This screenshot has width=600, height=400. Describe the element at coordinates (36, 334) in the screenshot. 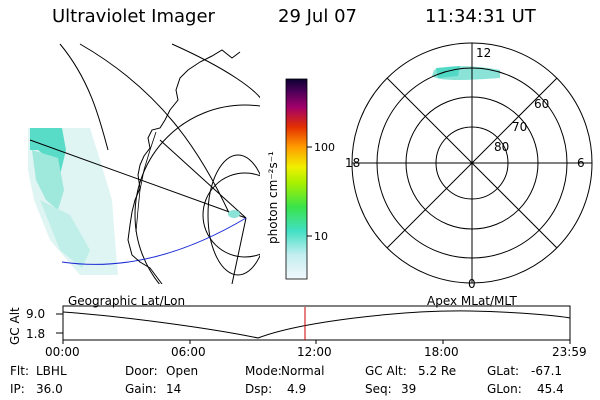

I see `ytick-1-8: 1.8` at that location.